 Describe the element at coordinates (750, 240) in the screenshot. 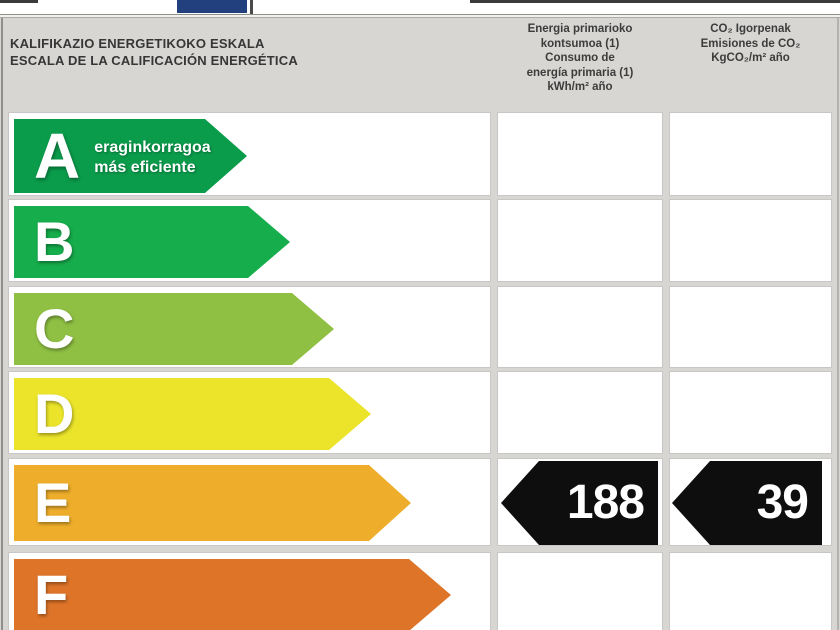

I see `co2-value-cell-b` at that location.